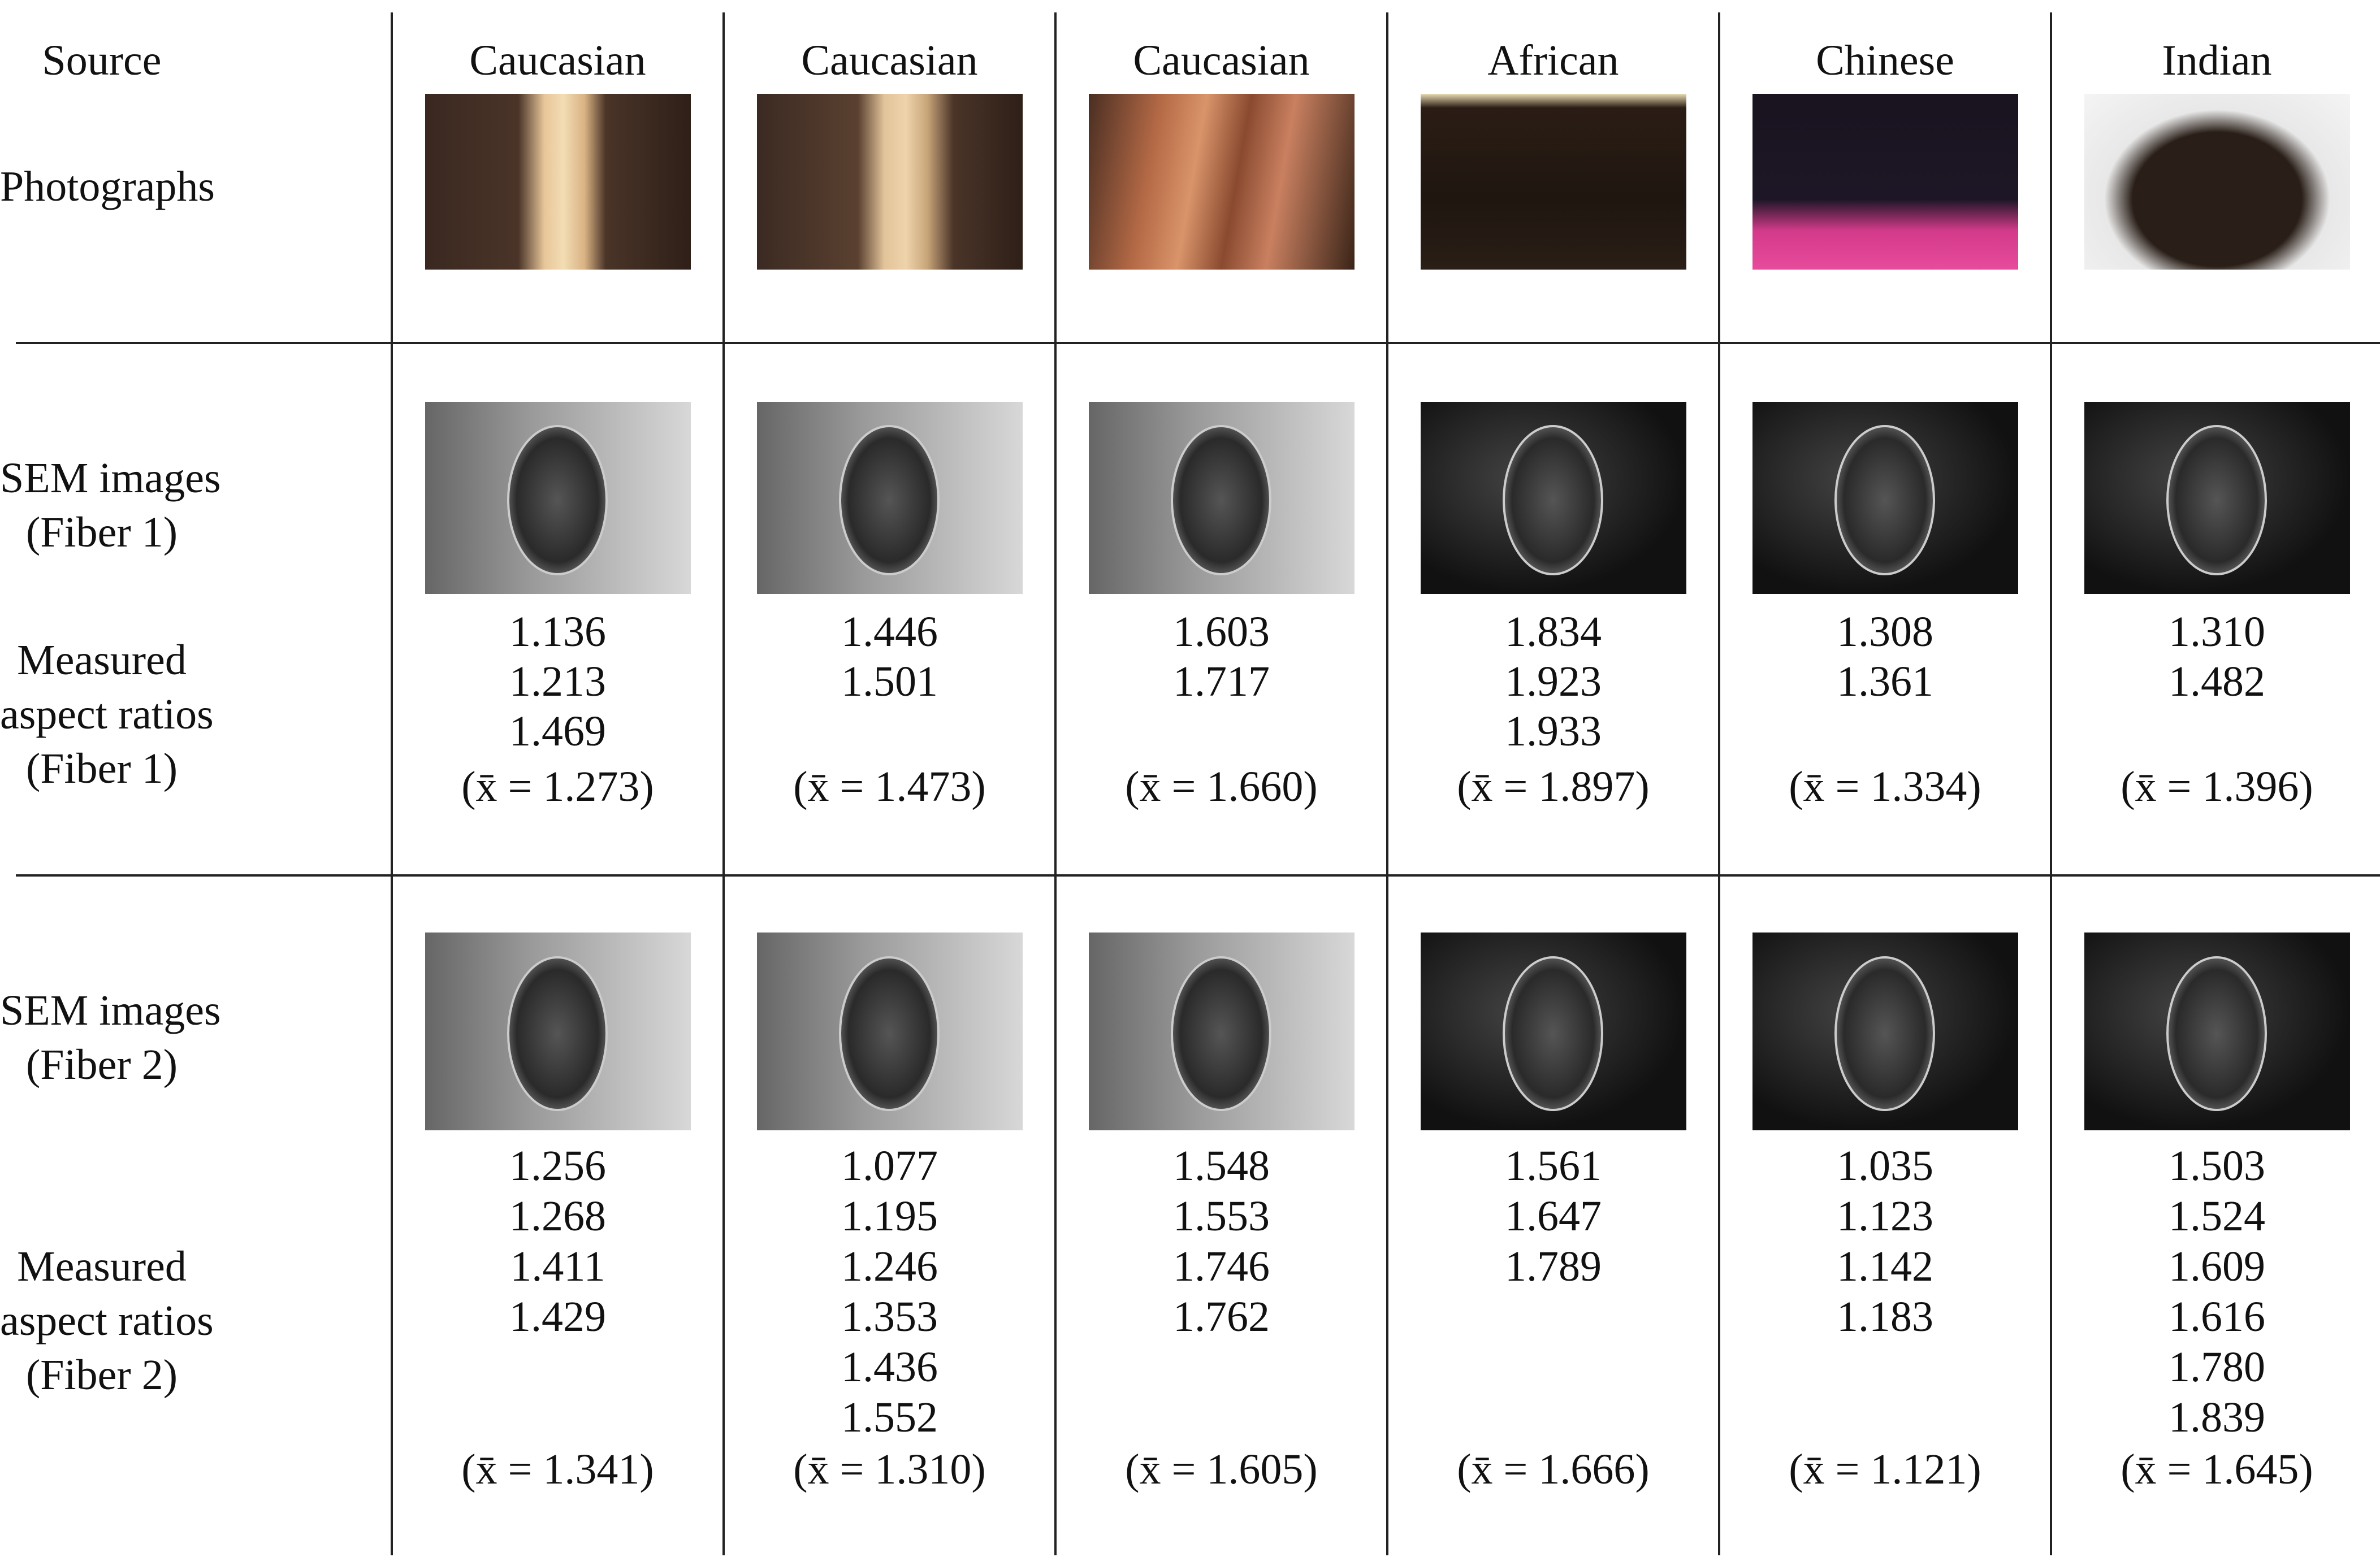  What do you see at coordinates (889, 1266) in the screenshot?
I see `aspect-ratio: 1.246` at bounding box center [889, 1266].